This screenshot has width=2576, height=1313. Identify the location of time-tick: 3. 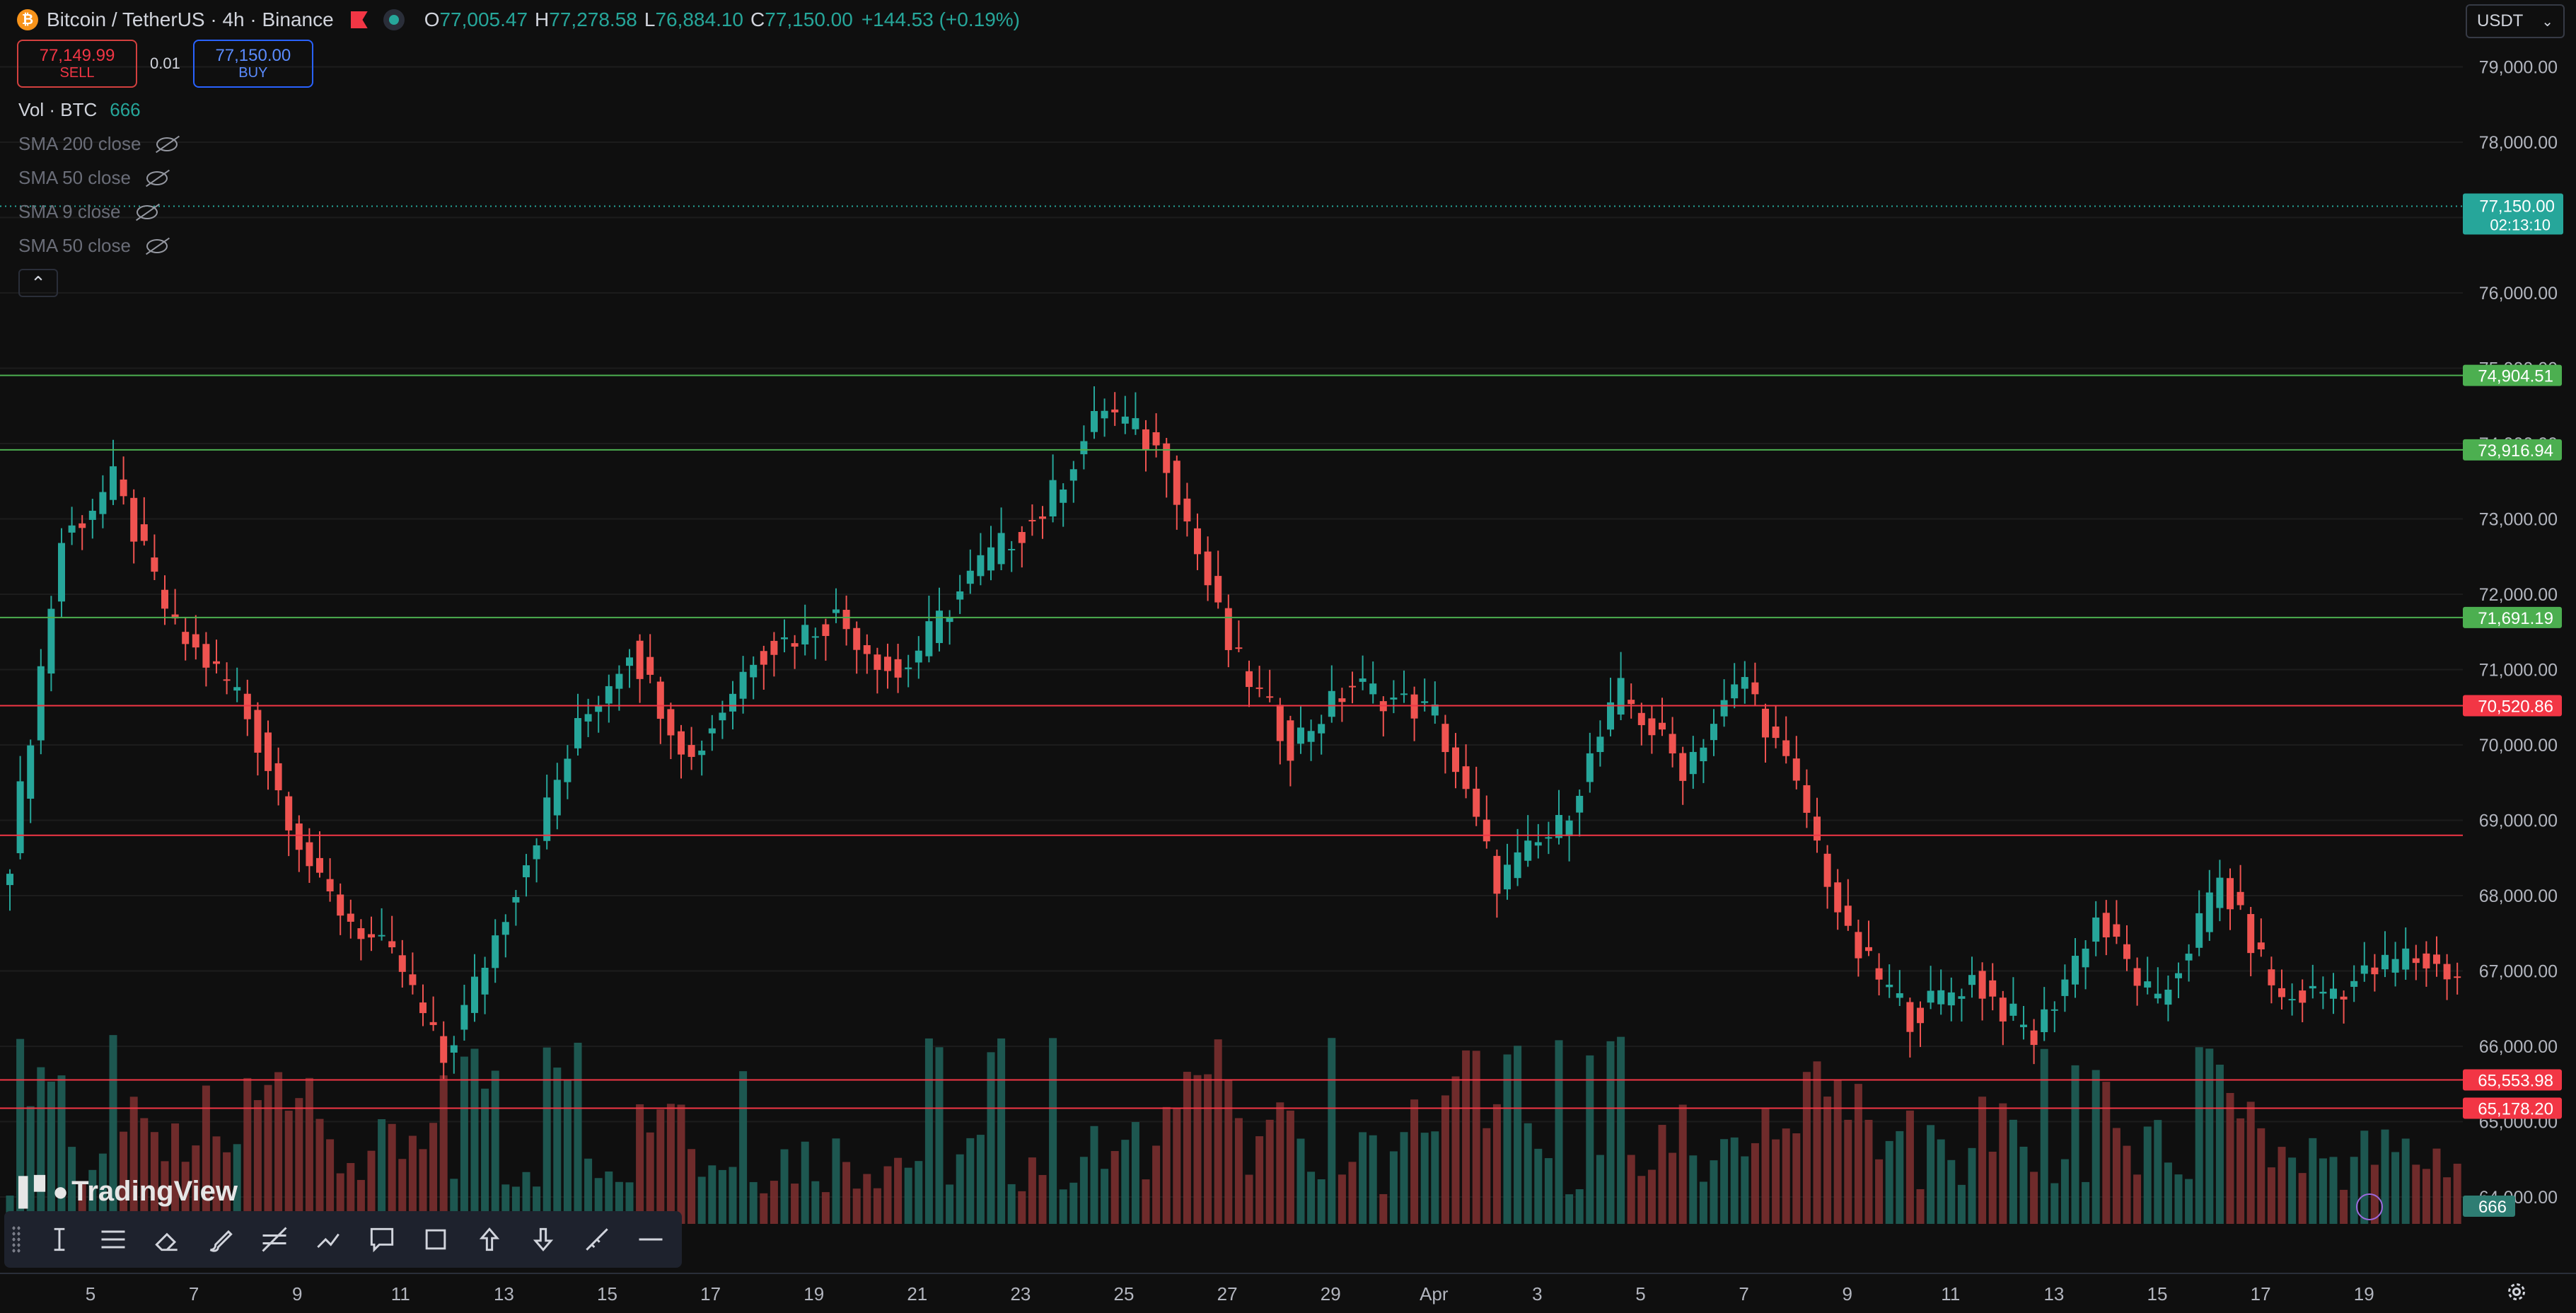
(1537, 1294).